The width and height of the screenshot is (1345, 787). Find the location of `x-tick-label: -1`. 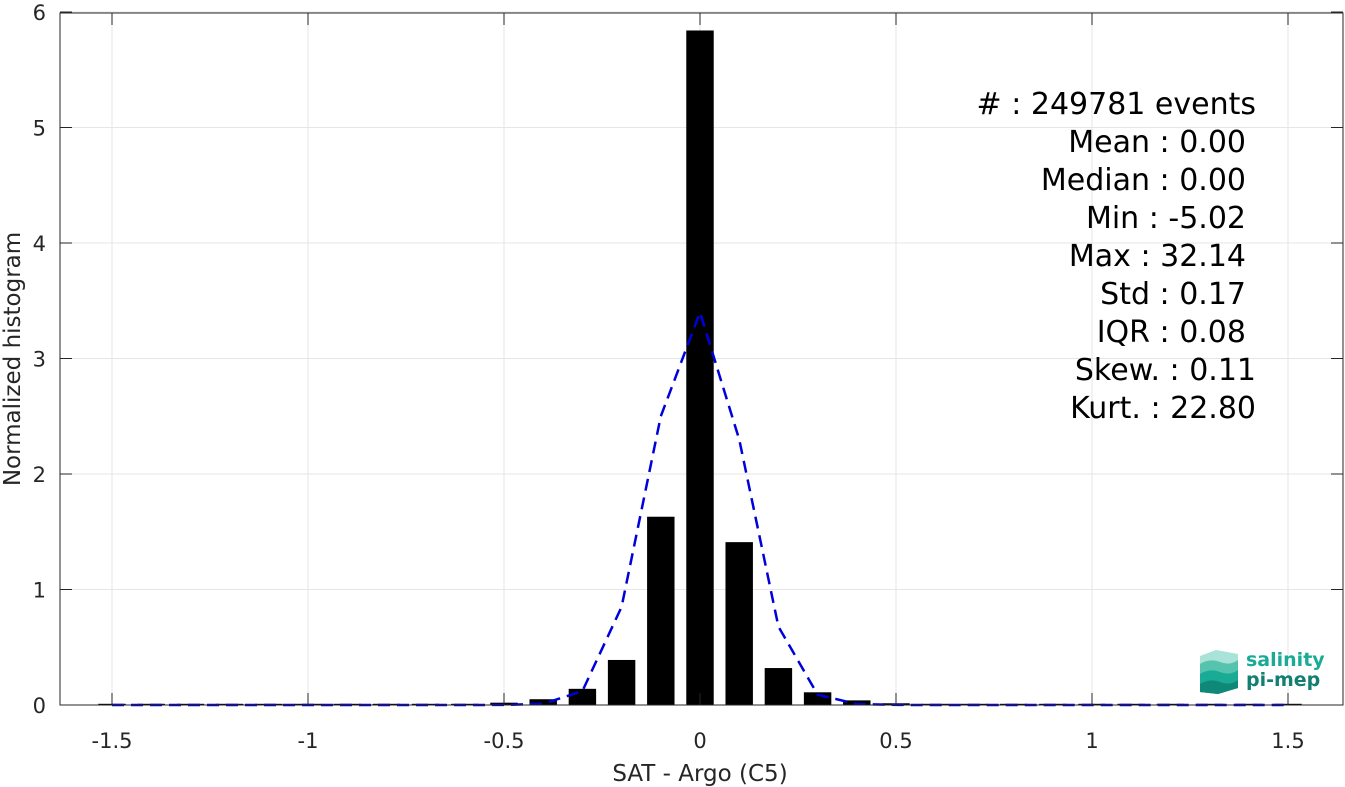

x-tick-label: -1 is located at coordinates (308, 741).